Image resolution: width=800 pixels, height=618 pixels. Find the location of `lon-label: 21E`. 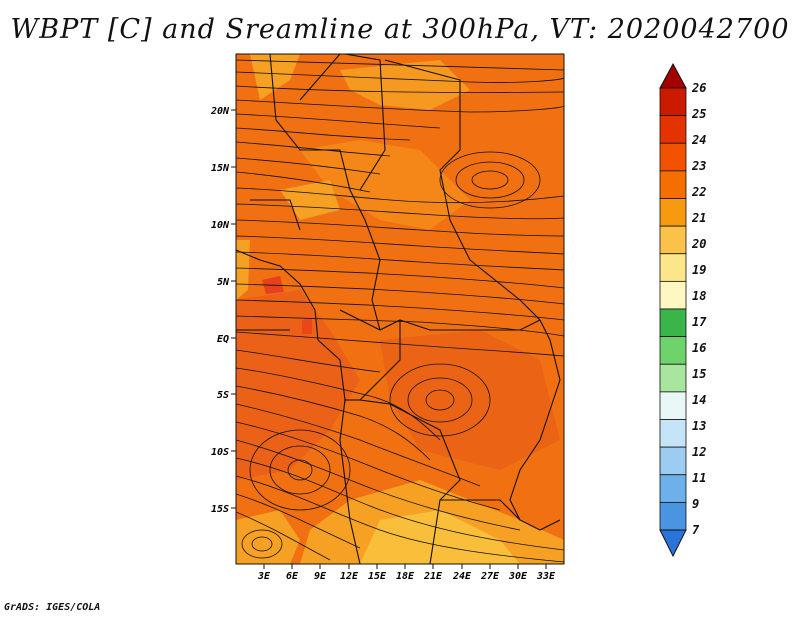

lon-label: 21E is located at coordinates (433, 576).